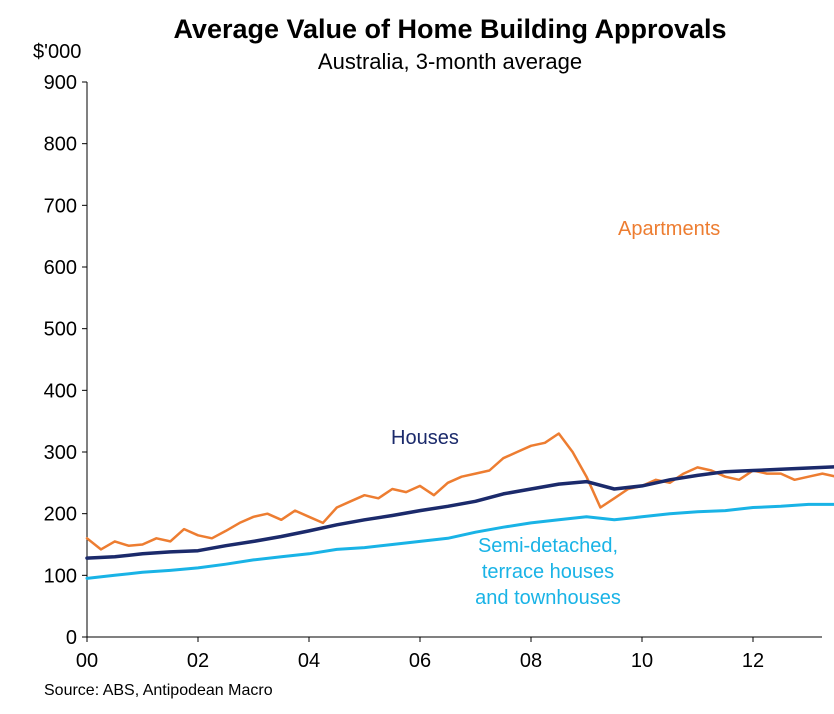 The image size is (834, 714). I want to click on y-tick-label: 800, so click(60, 145).